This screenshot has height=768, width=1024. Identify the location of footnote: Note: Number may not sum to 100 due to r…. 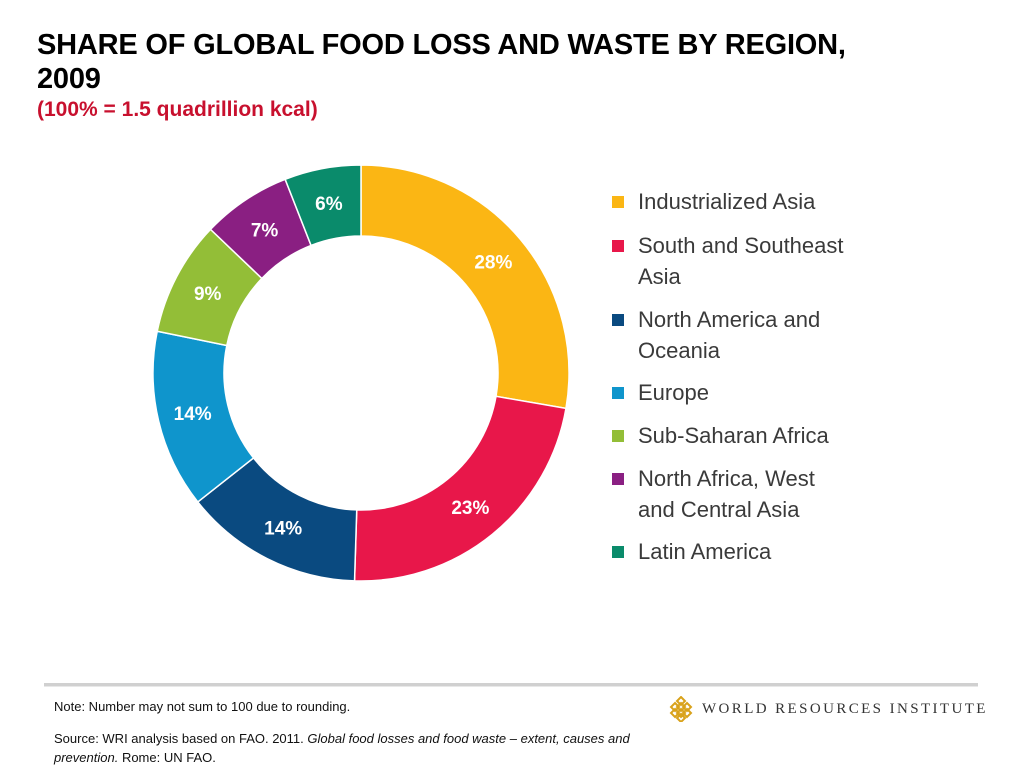
(202, 706).